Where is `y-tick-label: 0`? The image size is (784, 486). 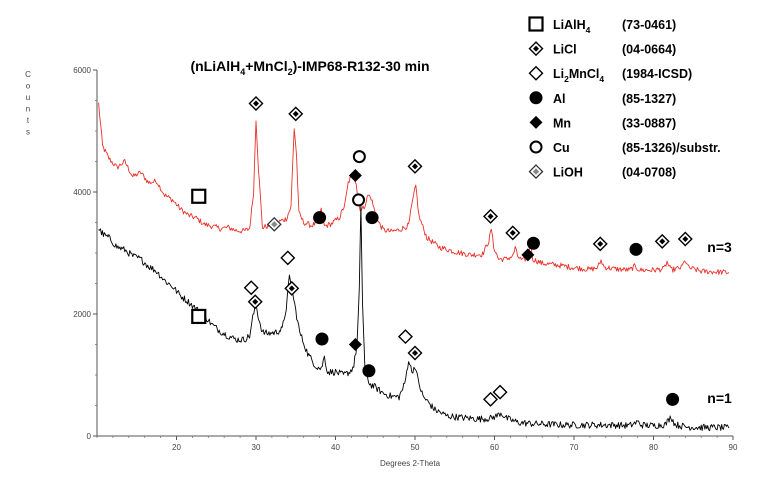
y-tick-label: 0 is located at coordinates (89, 436).